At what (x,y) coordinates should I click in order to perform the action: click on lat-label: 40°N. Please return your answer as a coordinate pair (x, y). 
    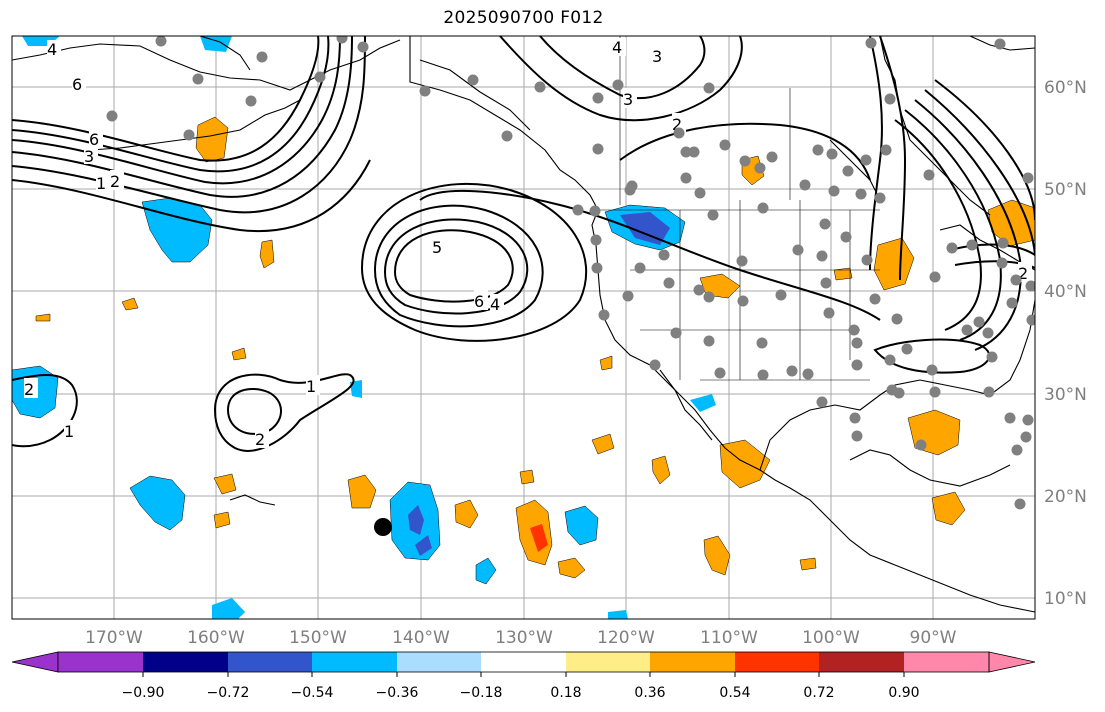
    Looking at the image, I should click on (1065, 292).